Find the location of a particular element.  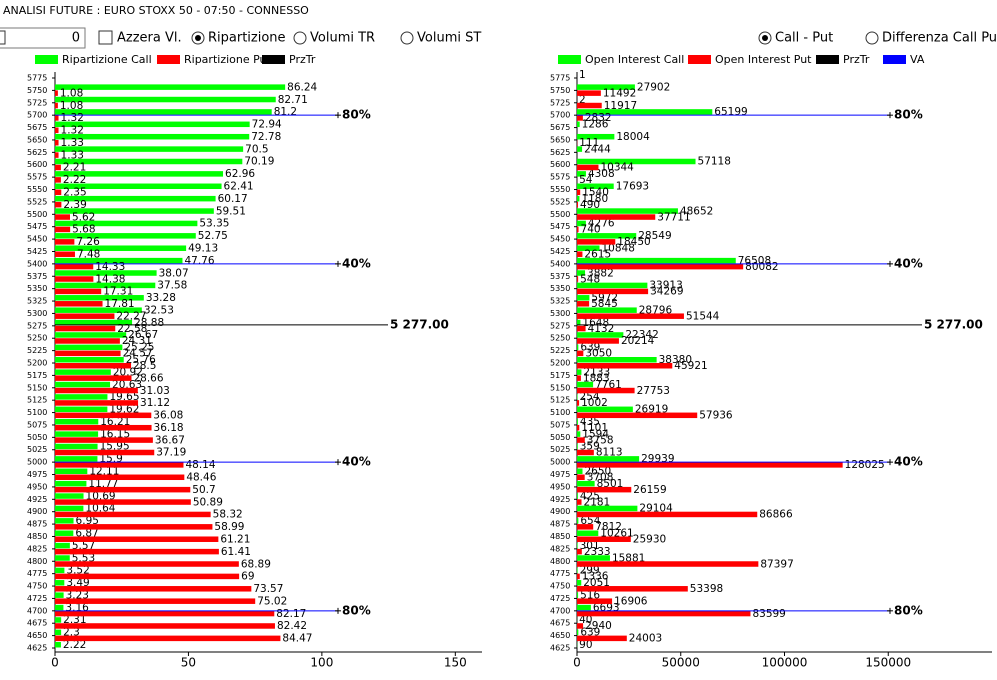

y-tick-label: 5075 is located at coordinates (560, 424).